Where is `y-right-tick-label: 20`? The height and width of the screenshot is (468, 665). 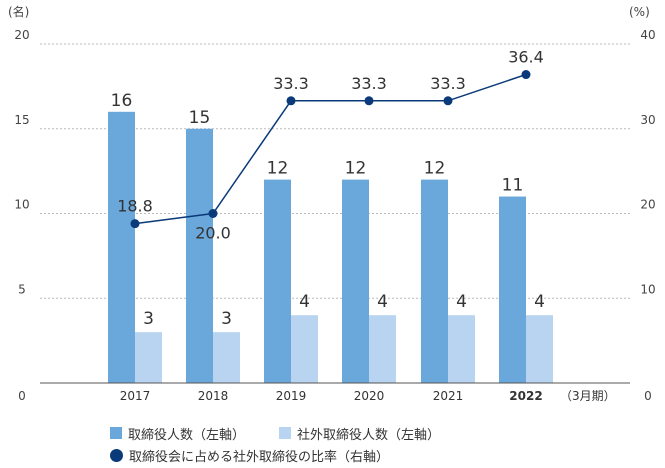
y-right-tick-label: 20 is located at coordinates (647, 205).